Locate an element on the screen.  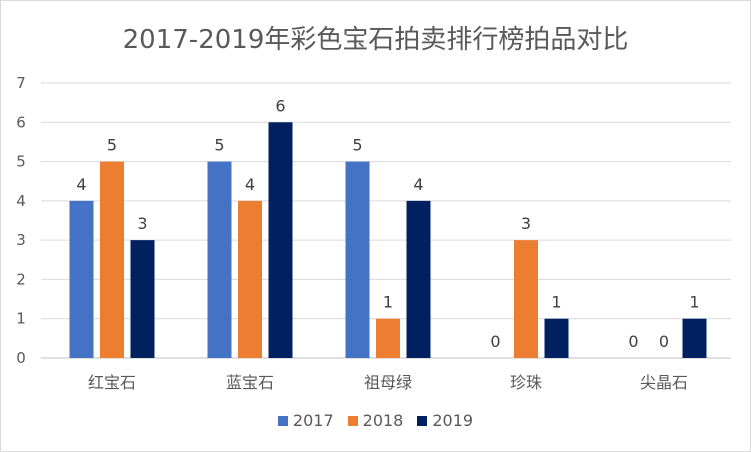
legend-item-2019: 2019 is located at coordinates (445, 420).